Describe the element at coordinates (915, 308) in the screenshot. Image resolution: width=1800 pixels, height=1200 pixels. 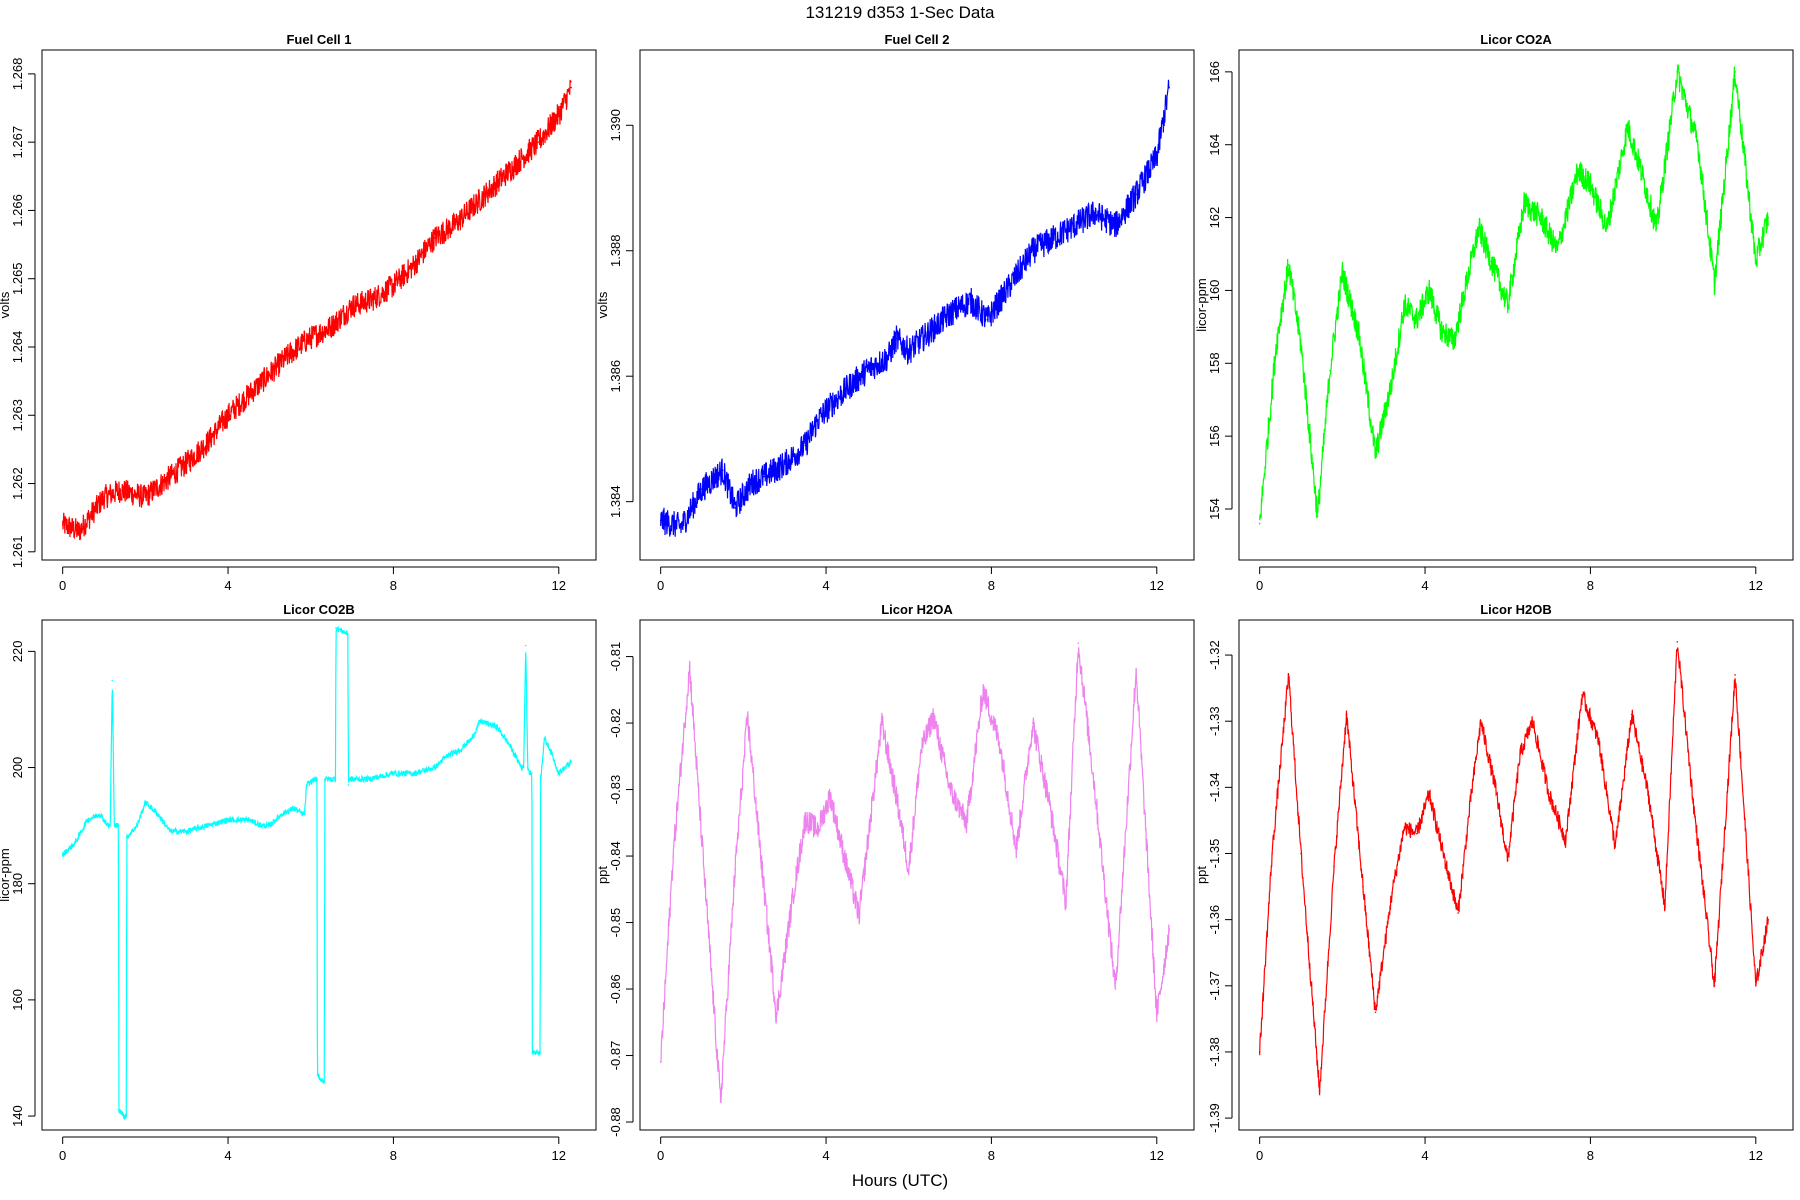
I see `series-line` at that location.